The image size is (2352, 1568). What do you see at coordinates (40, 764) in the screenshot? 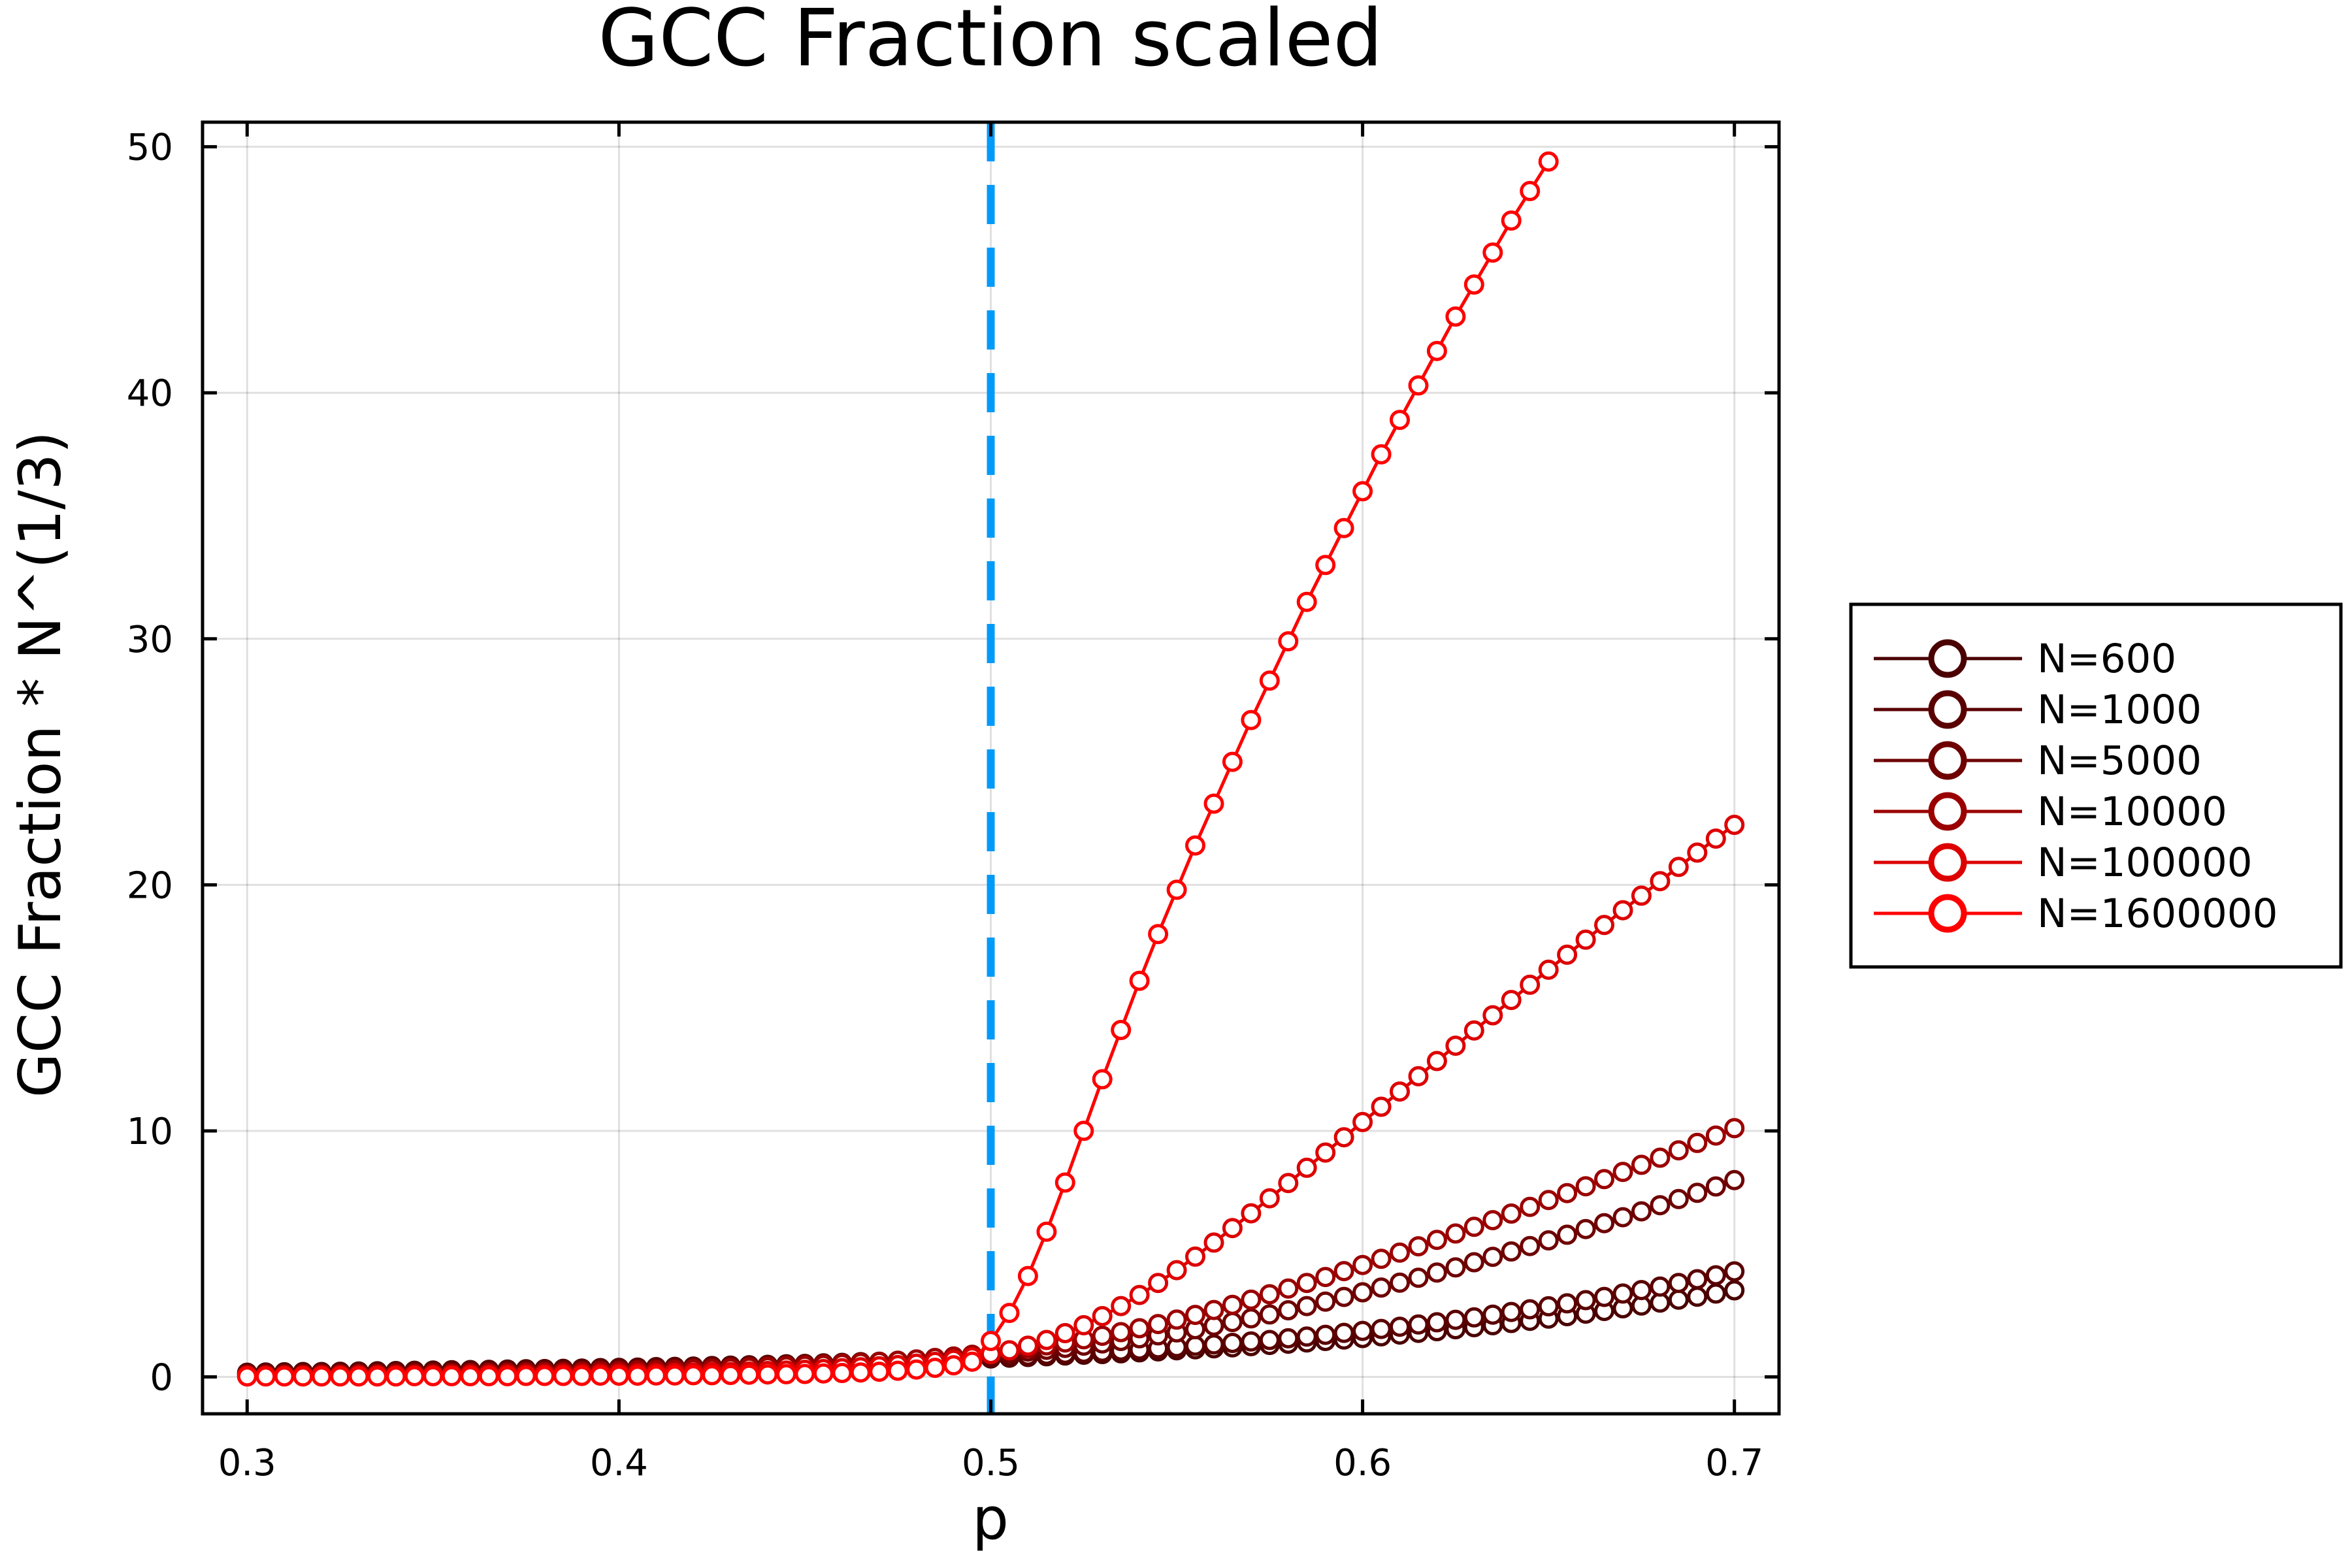
I see `y-axis-label: GCC Fraction * N^(1/3)` at bounding box center [40, 764].